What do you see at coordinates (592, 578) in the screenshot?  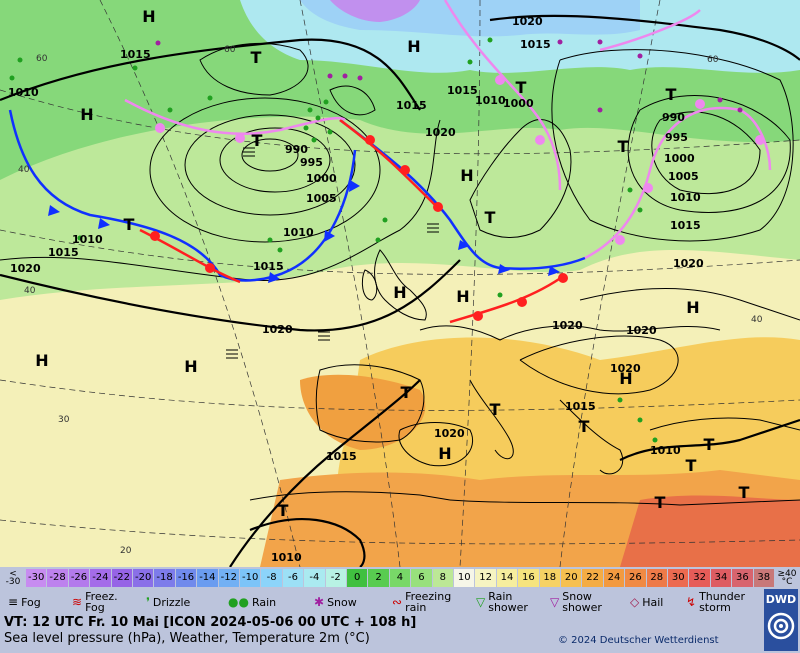 I see `scale-step: 22` at bounding box center [592, 578].